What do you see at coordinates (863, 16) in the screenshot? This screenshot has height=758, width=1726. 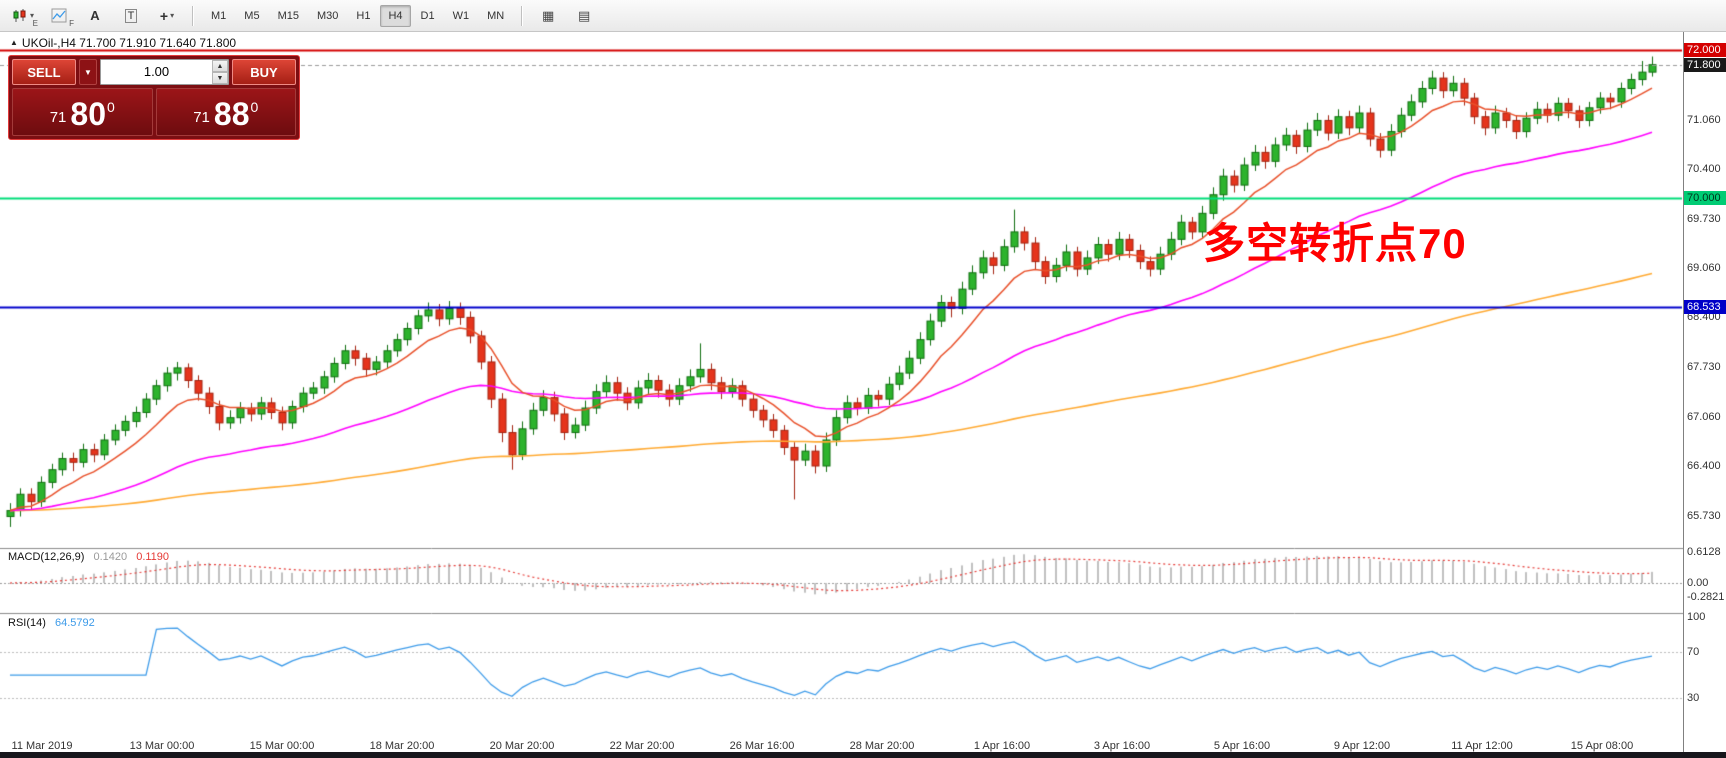 I see `toolbar: E ▾ F A T + ▾ M1 M5 M15 M30 H1 H4 D1 W1 MN ▦ ▤` at bounding box center [863, 16].